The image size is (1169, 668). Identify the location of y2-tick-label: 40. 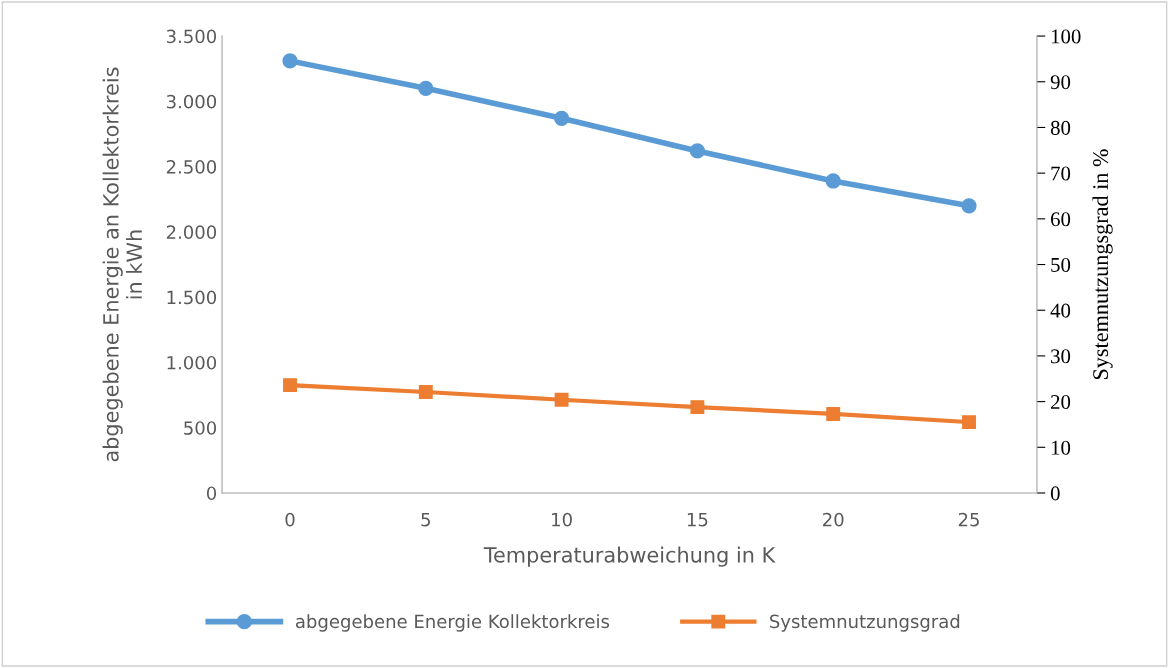
(1060, 310).